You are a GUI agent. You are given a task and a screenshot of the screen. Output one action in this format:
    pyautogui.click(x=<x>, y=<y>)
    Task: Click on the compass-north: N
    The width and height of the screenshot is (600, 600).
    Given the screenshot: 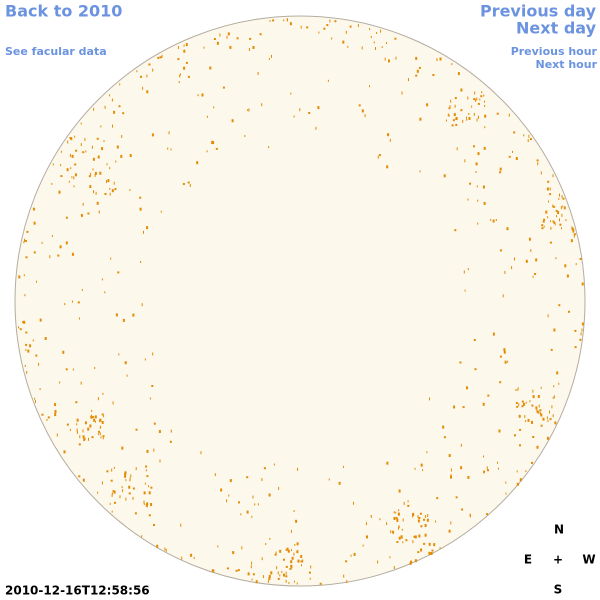 What is the action you would take?
    pyautogui.click(x=559, y=530)
    